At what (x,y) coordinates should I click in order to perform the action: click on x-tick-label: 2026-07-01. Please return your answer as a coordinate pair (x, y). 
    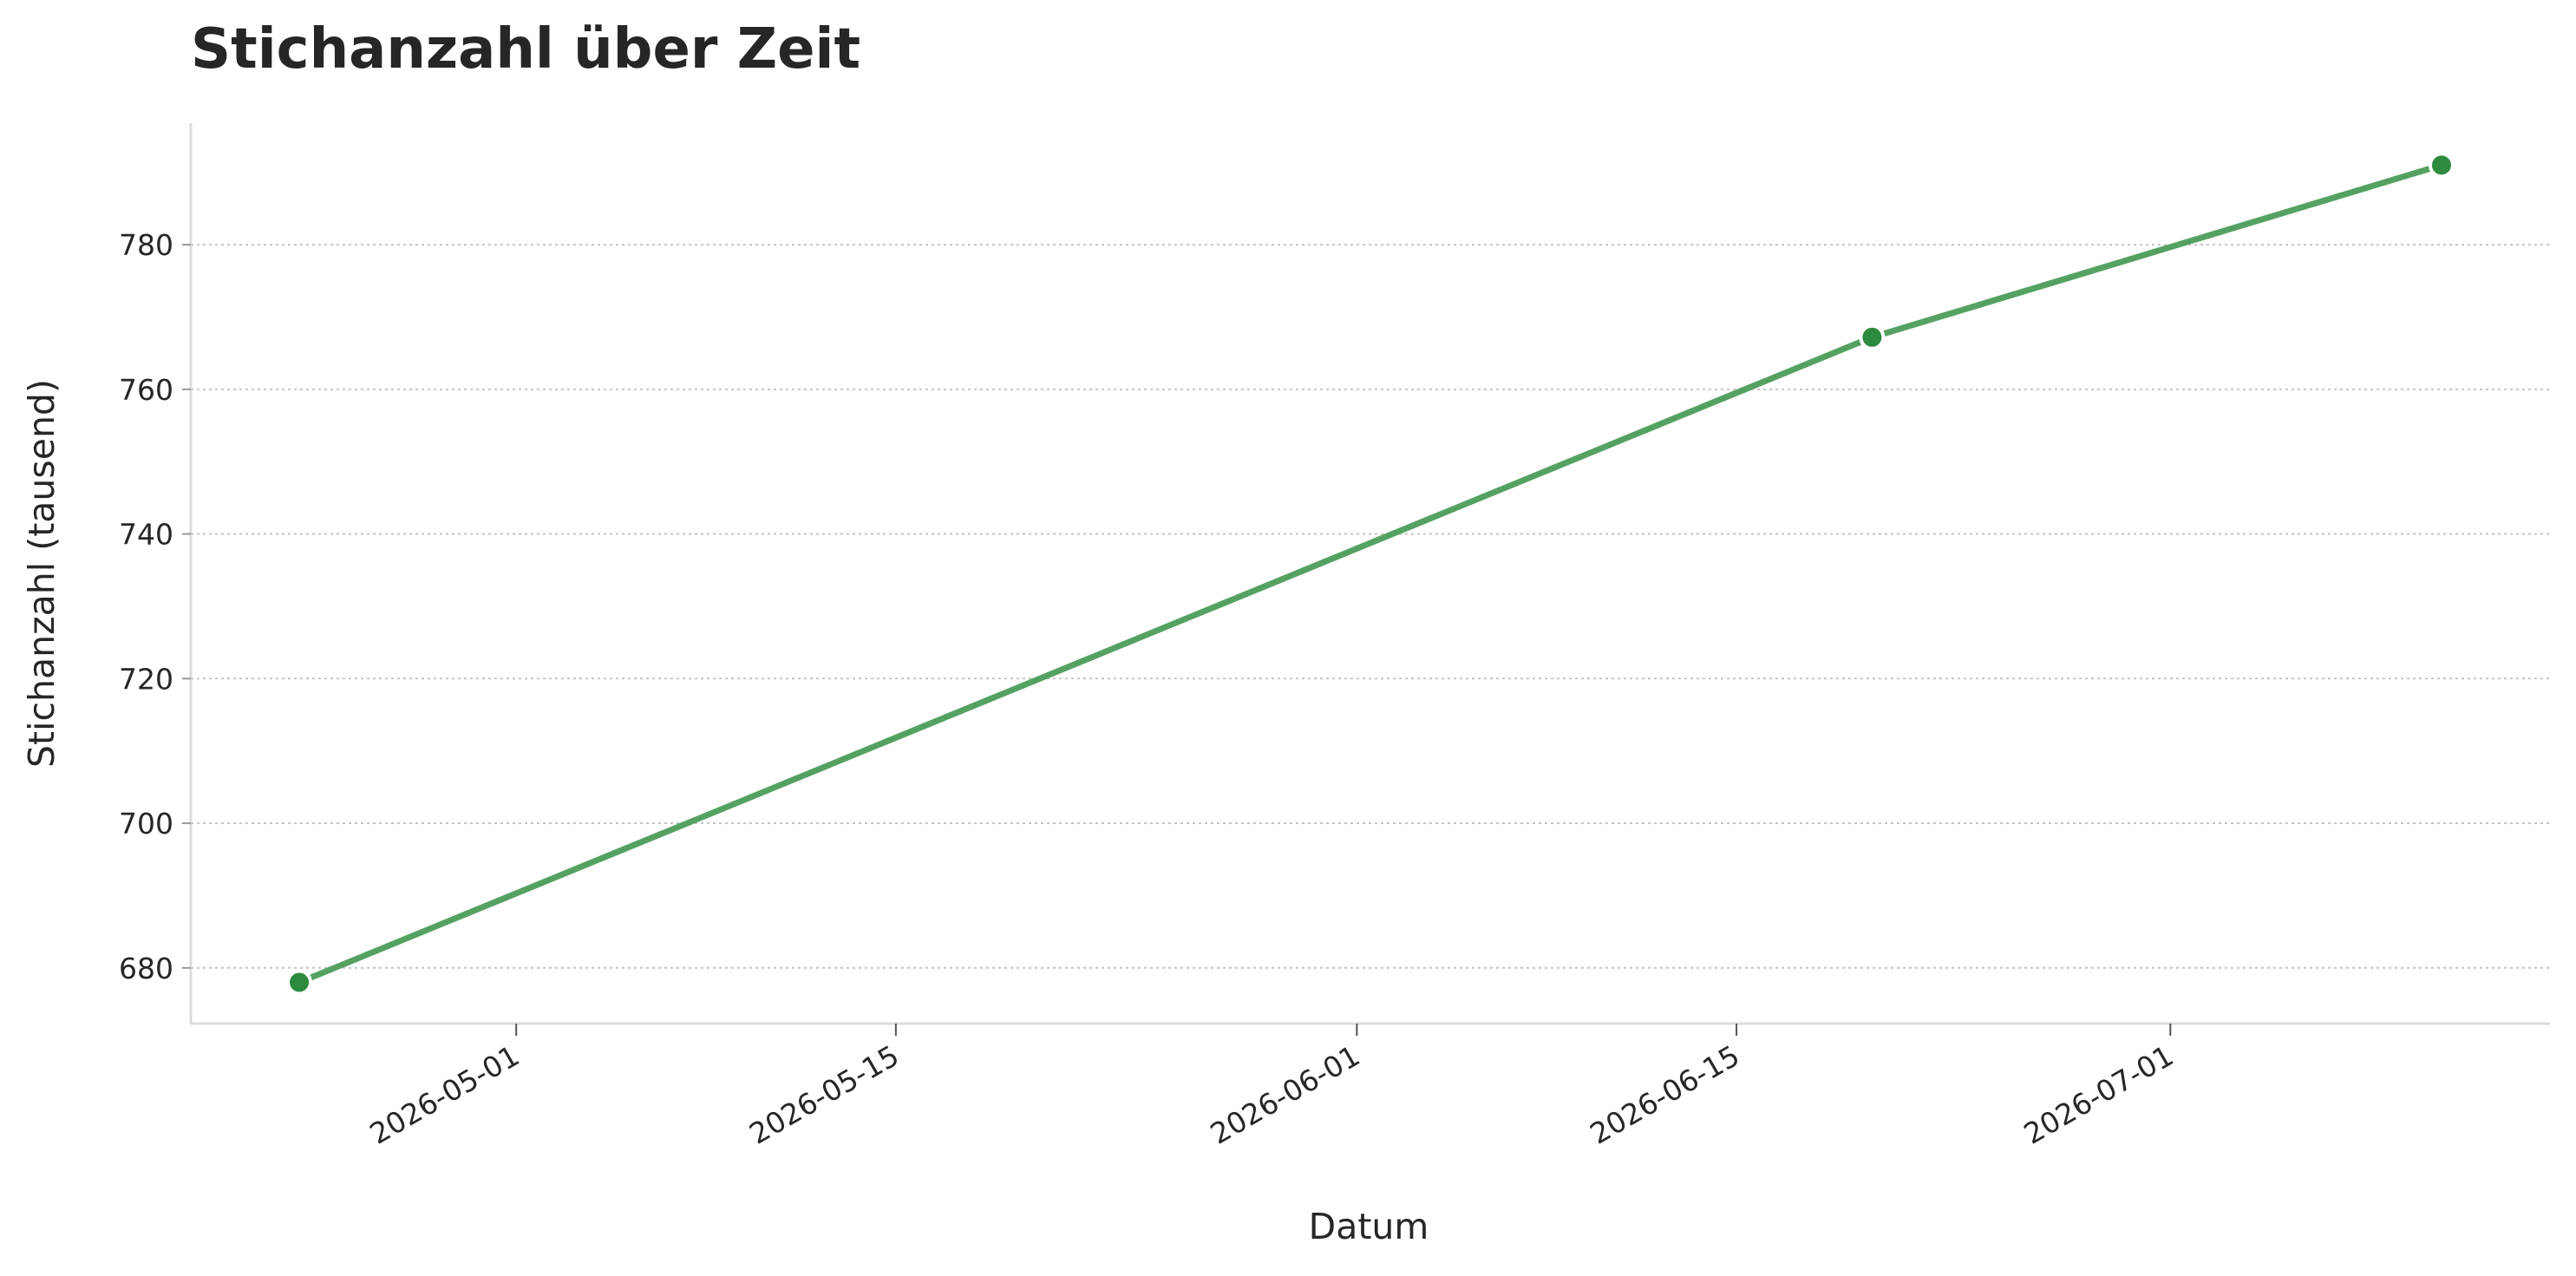
    Looking at the image, I should click on (2099, 1094).